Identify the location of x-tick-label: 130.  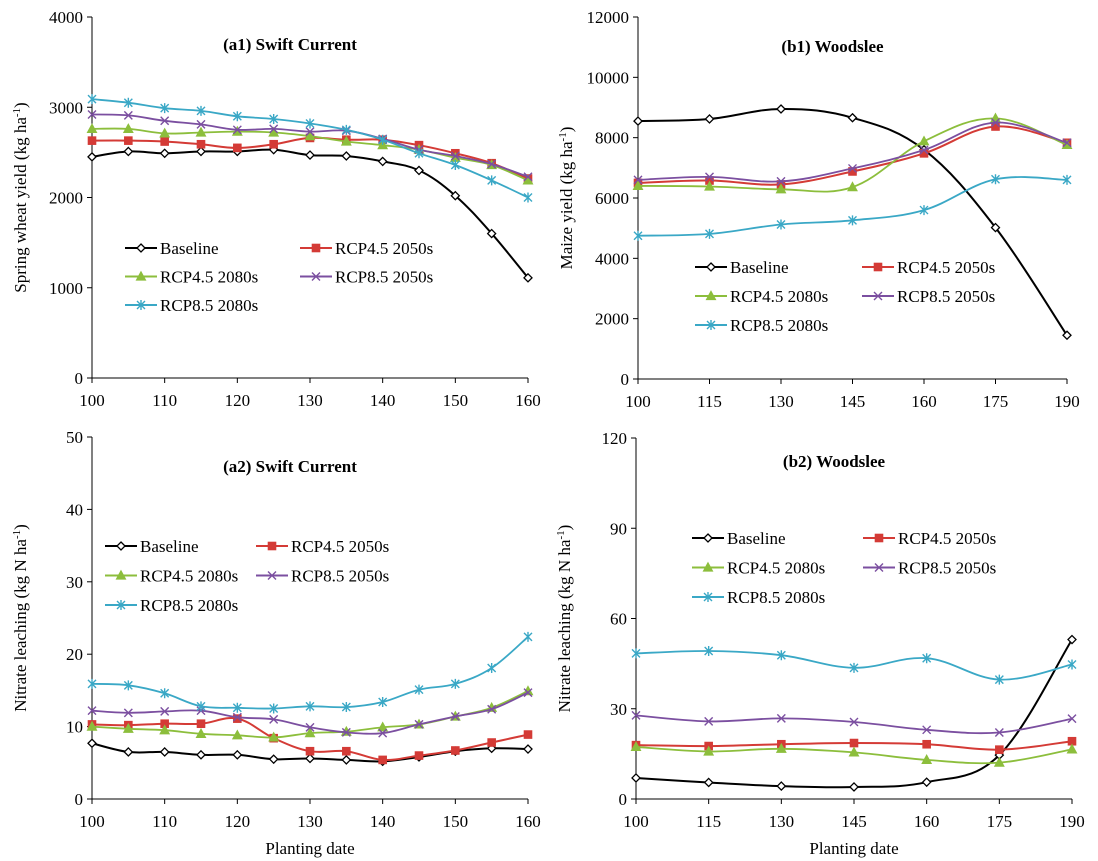
(310, 400).